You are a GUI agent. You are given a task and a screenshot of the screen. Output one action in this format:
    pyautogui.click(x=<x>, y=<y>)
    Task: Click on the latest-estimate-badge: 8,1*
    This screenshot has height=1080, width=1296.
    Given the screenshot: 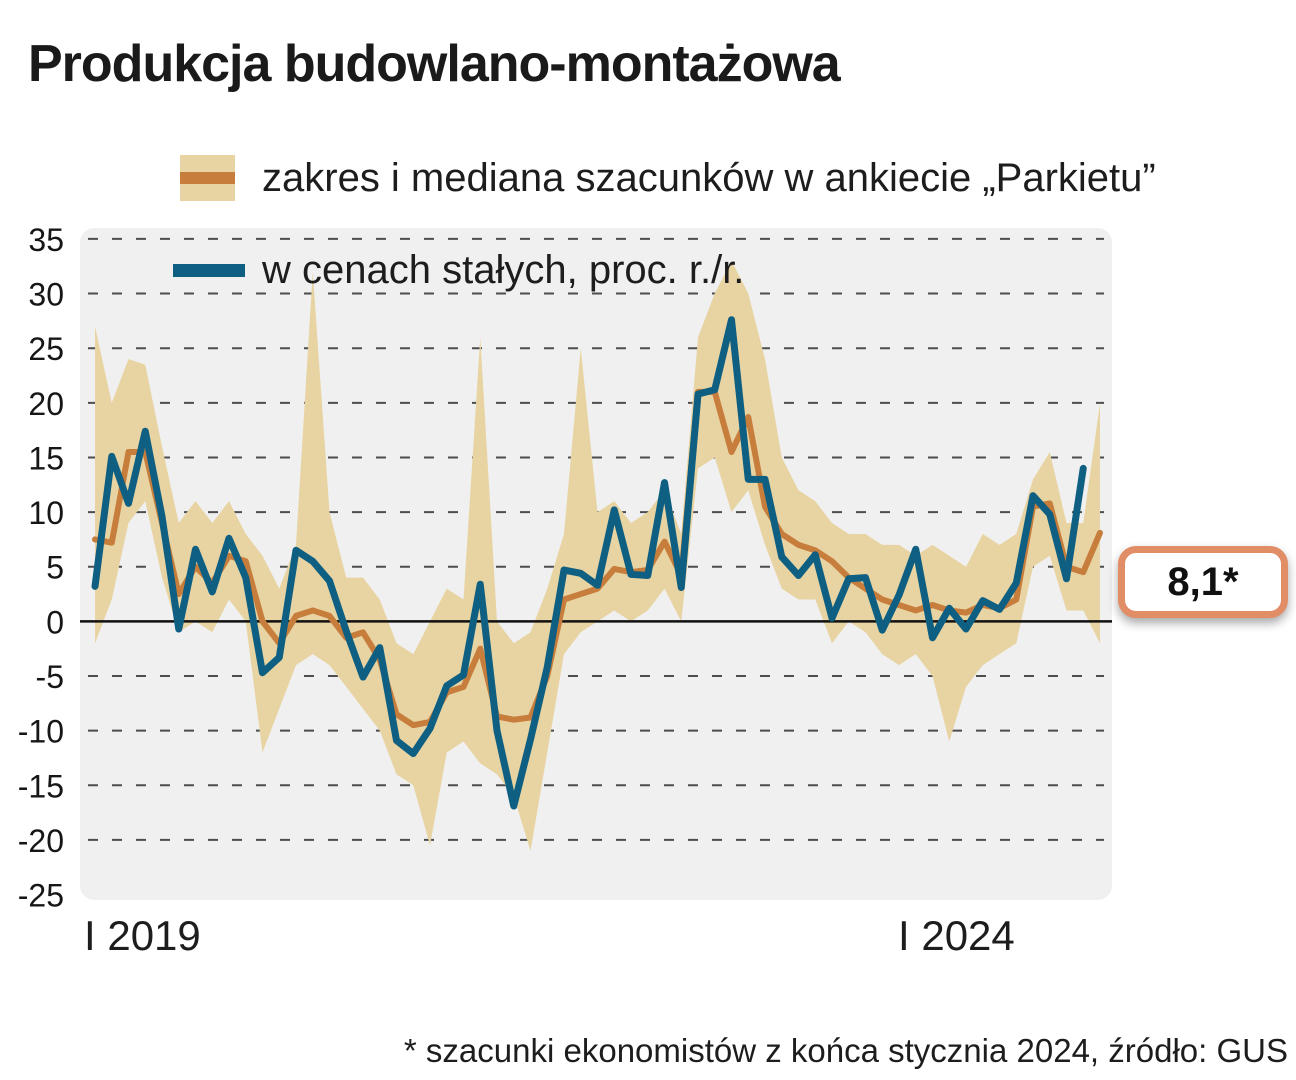 What is the action you would take?
    pyautogui.click(x=1203, y=582)
    